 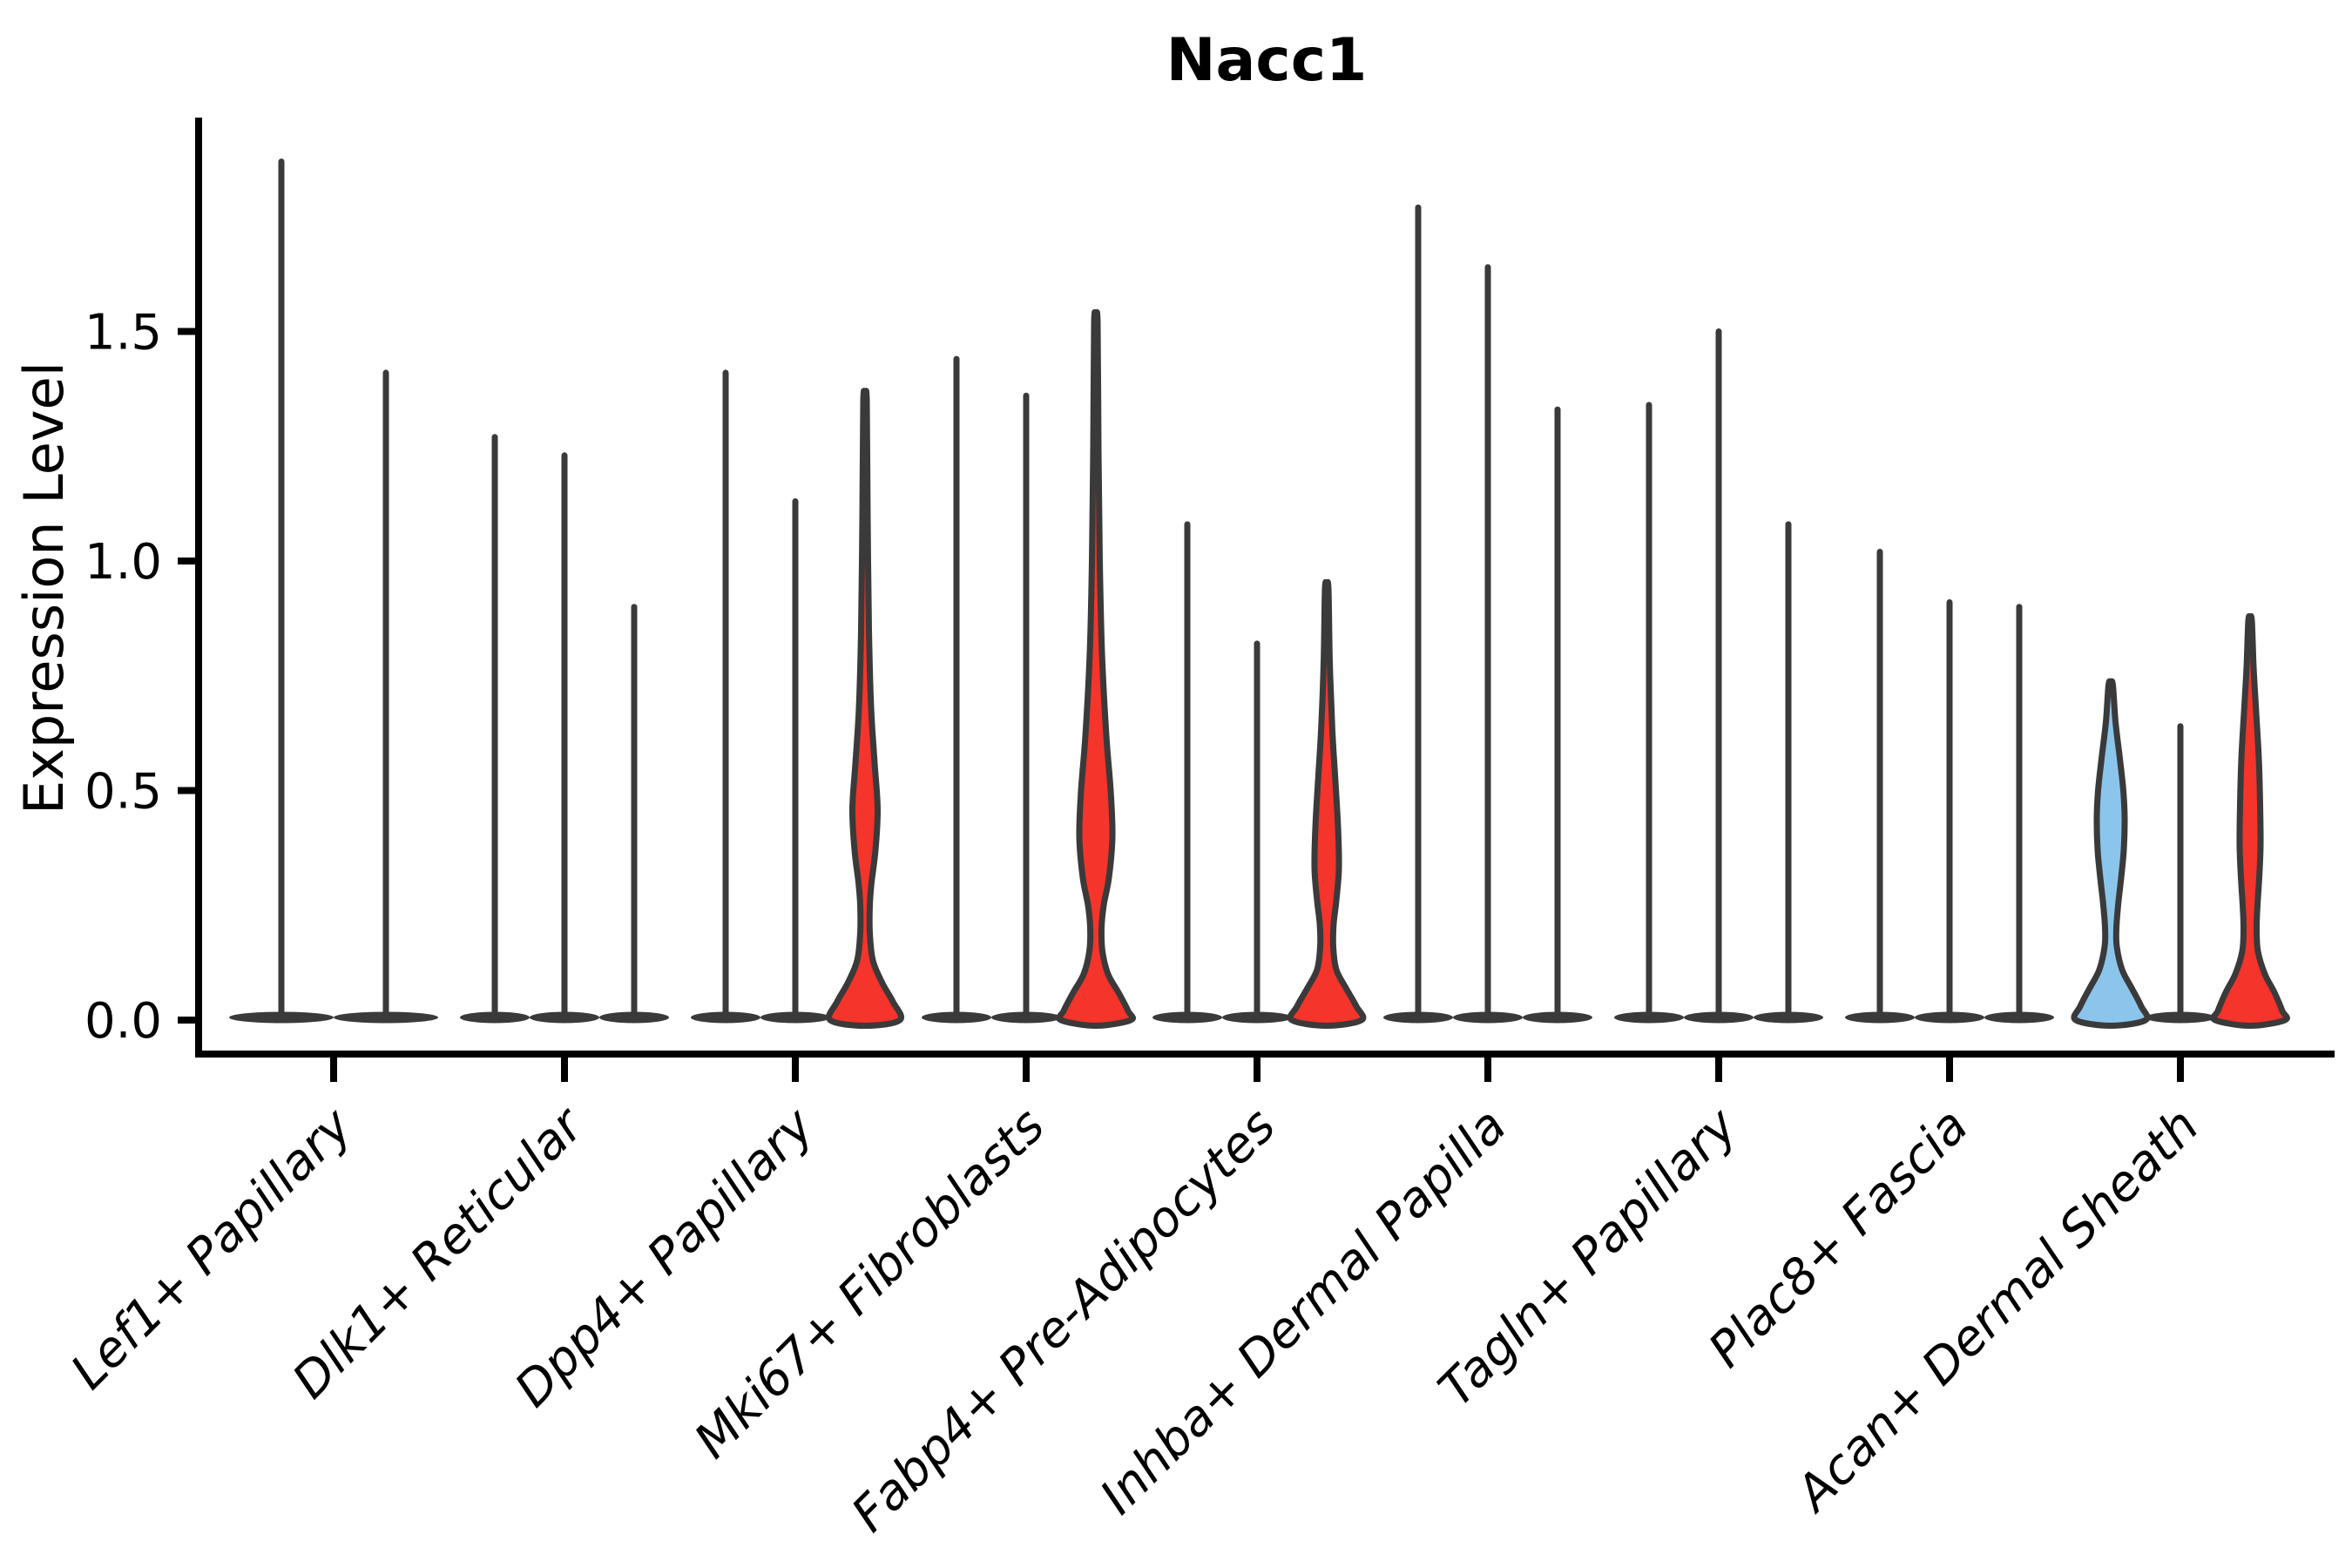 I want to click on x-tick-label: Acan+ Dermal Sheath, so click(x=1997, y=1311).